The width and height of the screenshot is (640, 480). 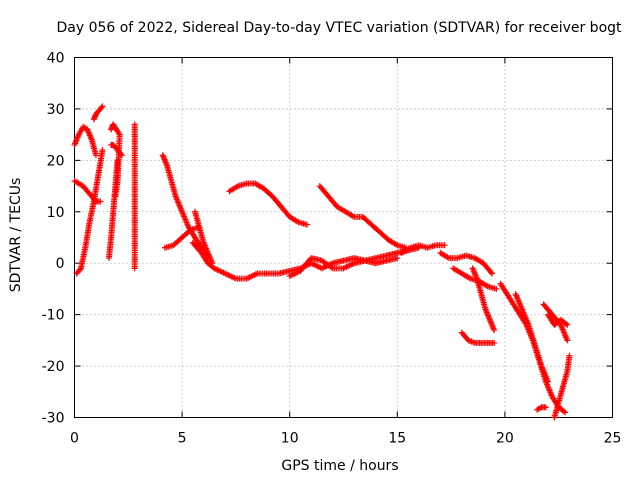 I want to click on y-tick-label: -10, so click(x=53, y=316).